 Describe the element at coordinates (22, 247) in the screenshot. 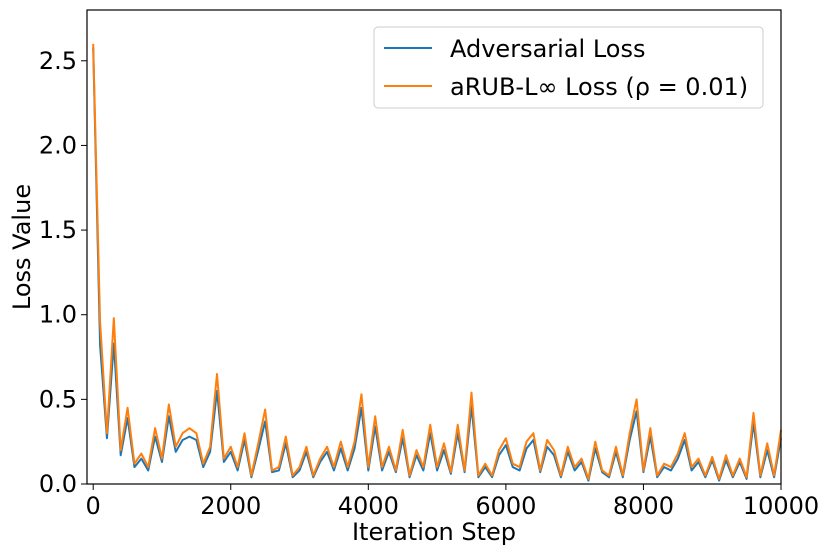

I see `y-axis-label: Loss Value` at that location.